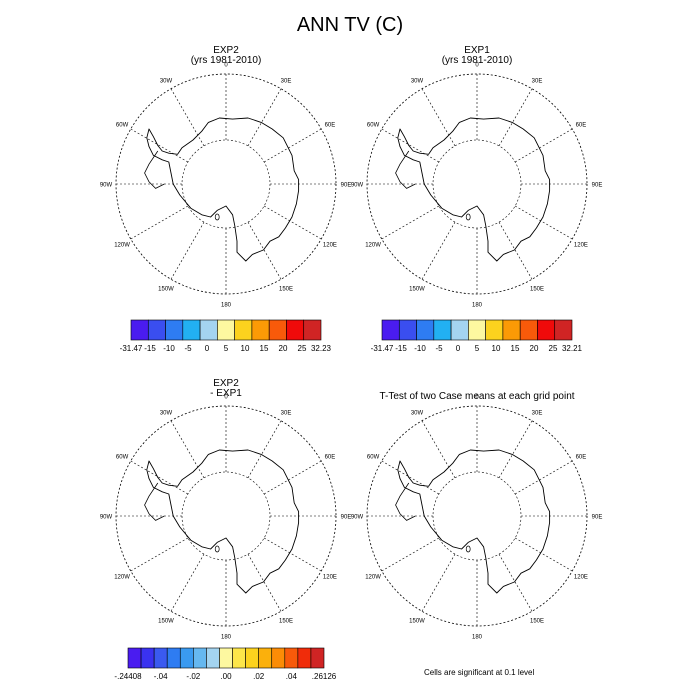  I want to click on polar-map-exp1: 0 30E 60E 90E 120E 150E 180 150W 120W 90W 60W 30W, so click(477, 186).